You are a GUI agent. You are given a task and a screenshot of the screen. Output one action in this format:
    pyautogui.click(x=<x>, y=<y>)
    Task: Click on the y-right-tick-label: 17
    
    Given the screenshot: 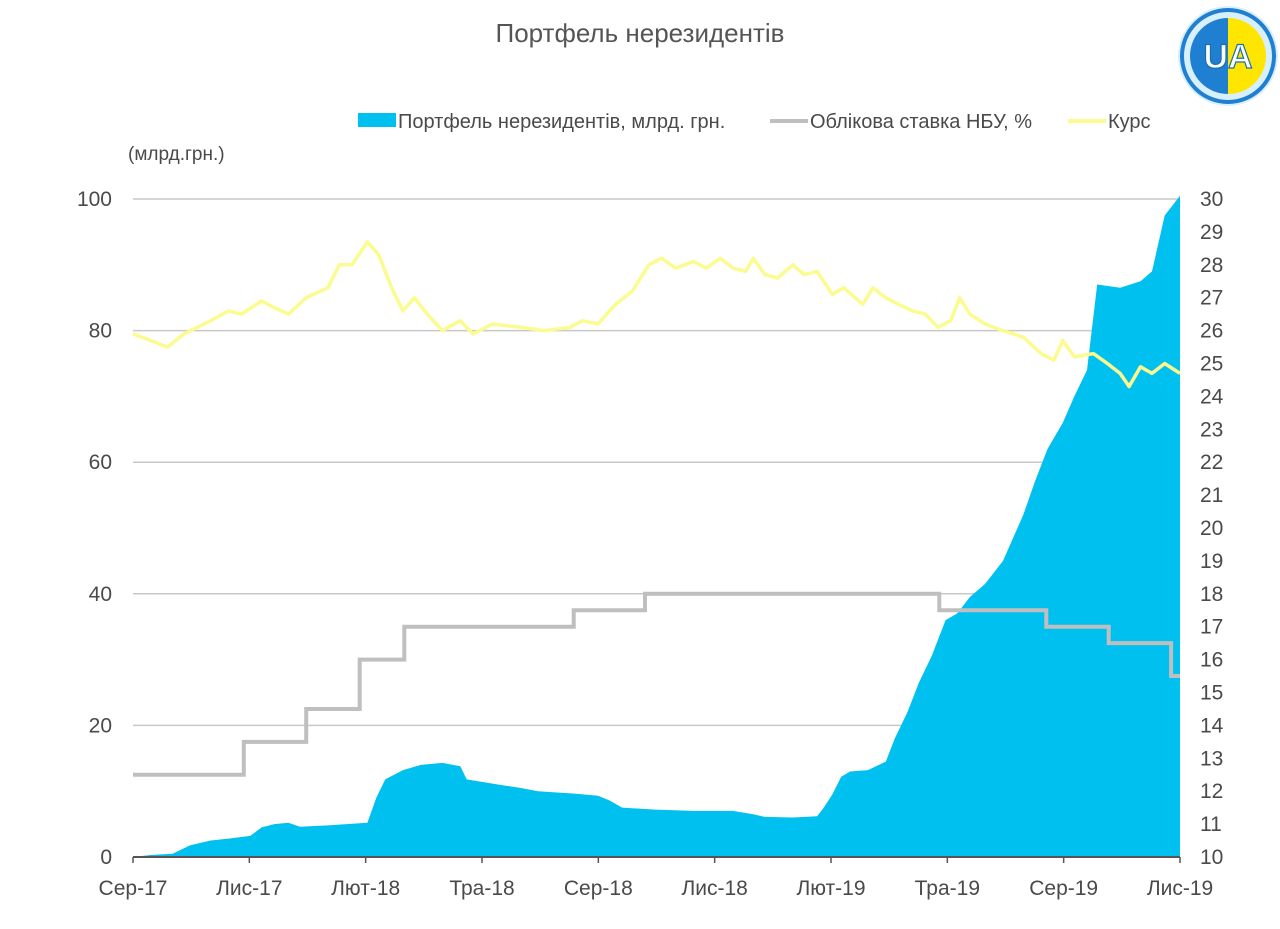 What is the action you would take?
    pyautogui.click(x=1211, y=627)
    